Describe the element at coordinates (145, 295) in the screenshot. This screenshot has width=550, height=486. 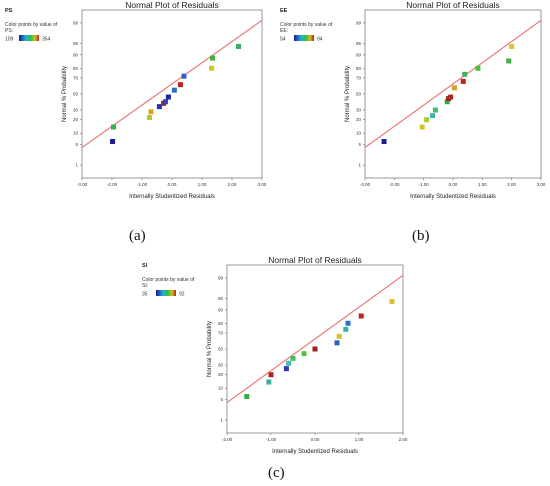
I see `color-scale-min: 35` at that location.